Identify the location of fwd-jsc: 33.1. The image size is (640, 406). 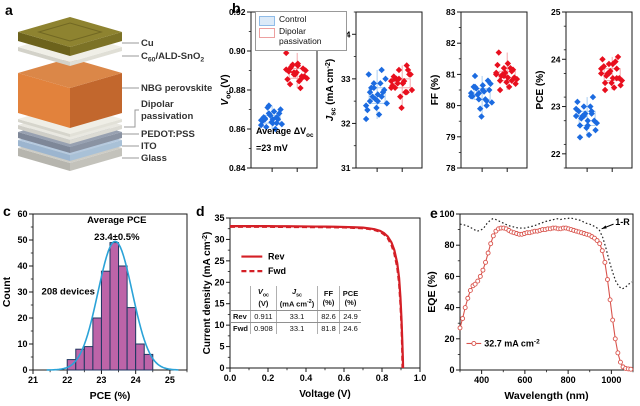
(296, 328).